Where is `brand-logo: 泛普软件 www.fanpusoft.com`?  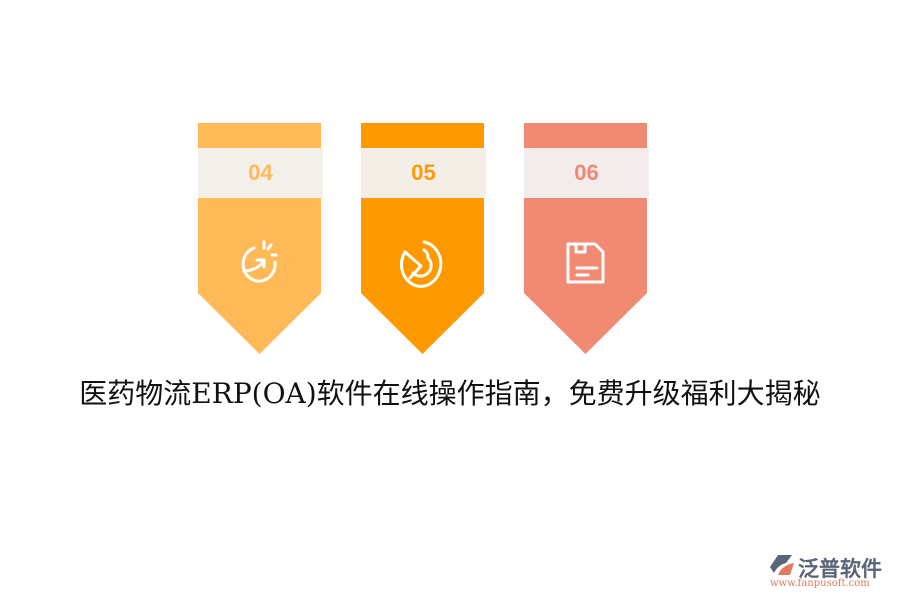 brand-logo: 泛普软件 www.fanpusoft.com is located at coordinates (830, 573).